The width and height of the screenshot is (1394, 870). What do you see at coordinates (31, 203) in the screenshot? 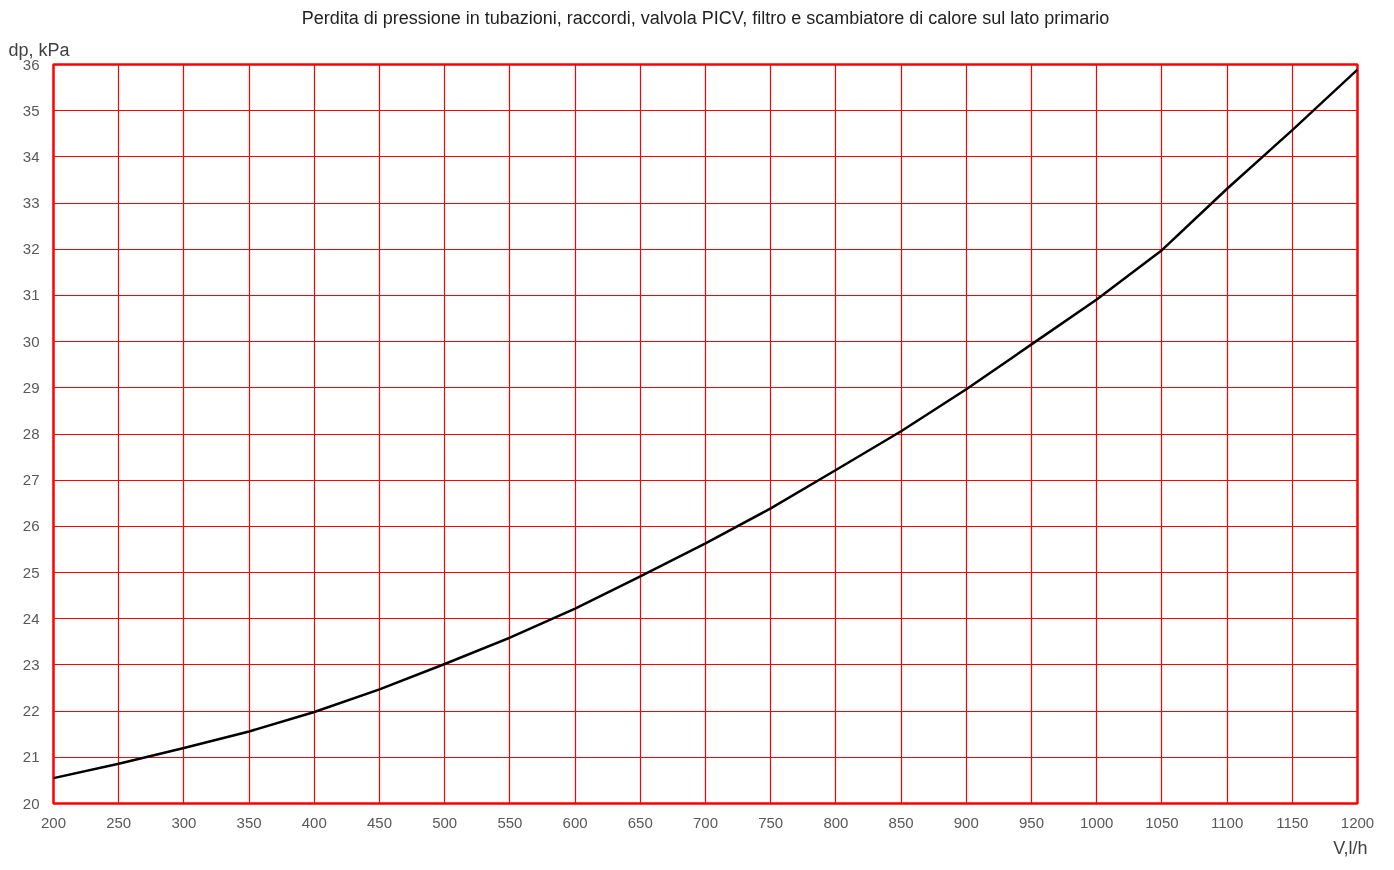
I see `y-tick-label: 33` at bounding box center [31, 203].